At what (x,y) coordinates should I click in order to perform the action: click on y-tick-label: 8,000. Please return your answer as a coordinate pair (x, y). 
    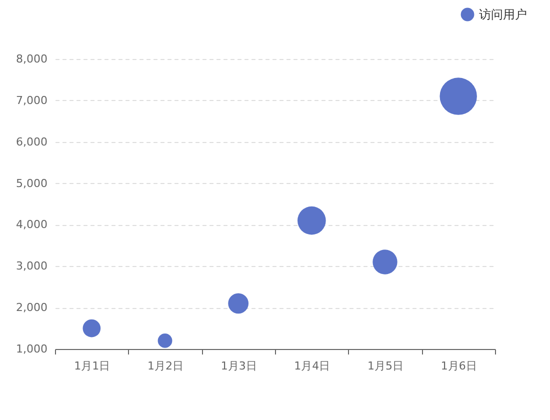
    Looking at the image, I should click on (32, 59).